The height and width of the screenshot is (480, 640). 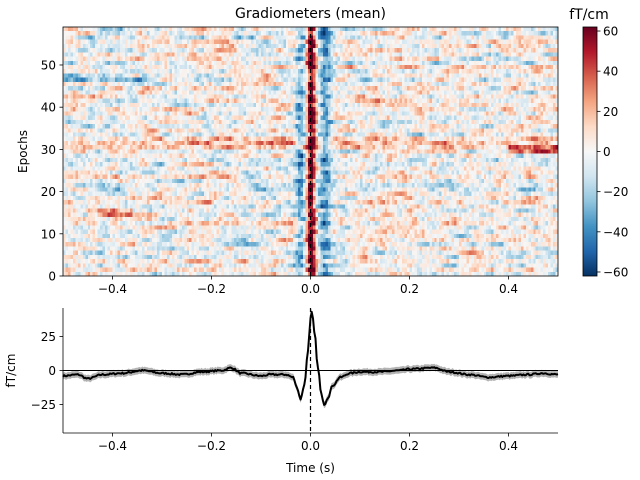 What do you see at coordinates (48, 150) in the screenshot?
I see `heatmap-ytick-label: 30` at bounding box center [48, 150].